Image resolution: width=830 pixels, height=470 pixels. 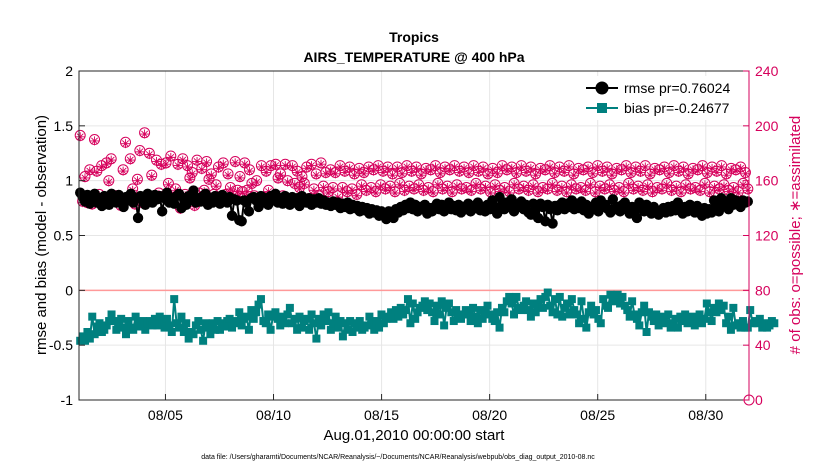 What do you see at coordinates (767, 126) in the screenshot?
I see `y-tick-label-right: 200` at bounding box center [767, 126].